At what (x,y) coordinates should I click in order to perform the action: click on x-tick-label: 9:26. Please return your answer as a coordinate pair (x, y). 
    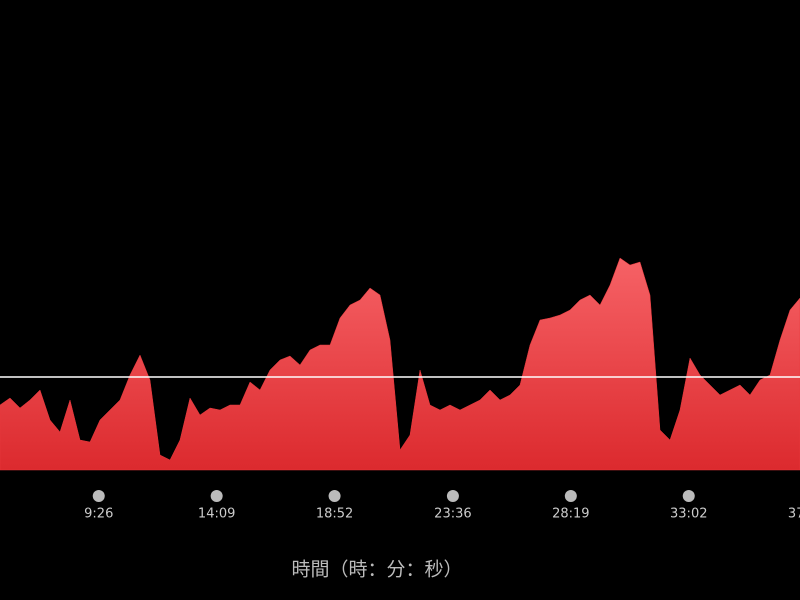
    Looking at the image, I should click on (98, 514).